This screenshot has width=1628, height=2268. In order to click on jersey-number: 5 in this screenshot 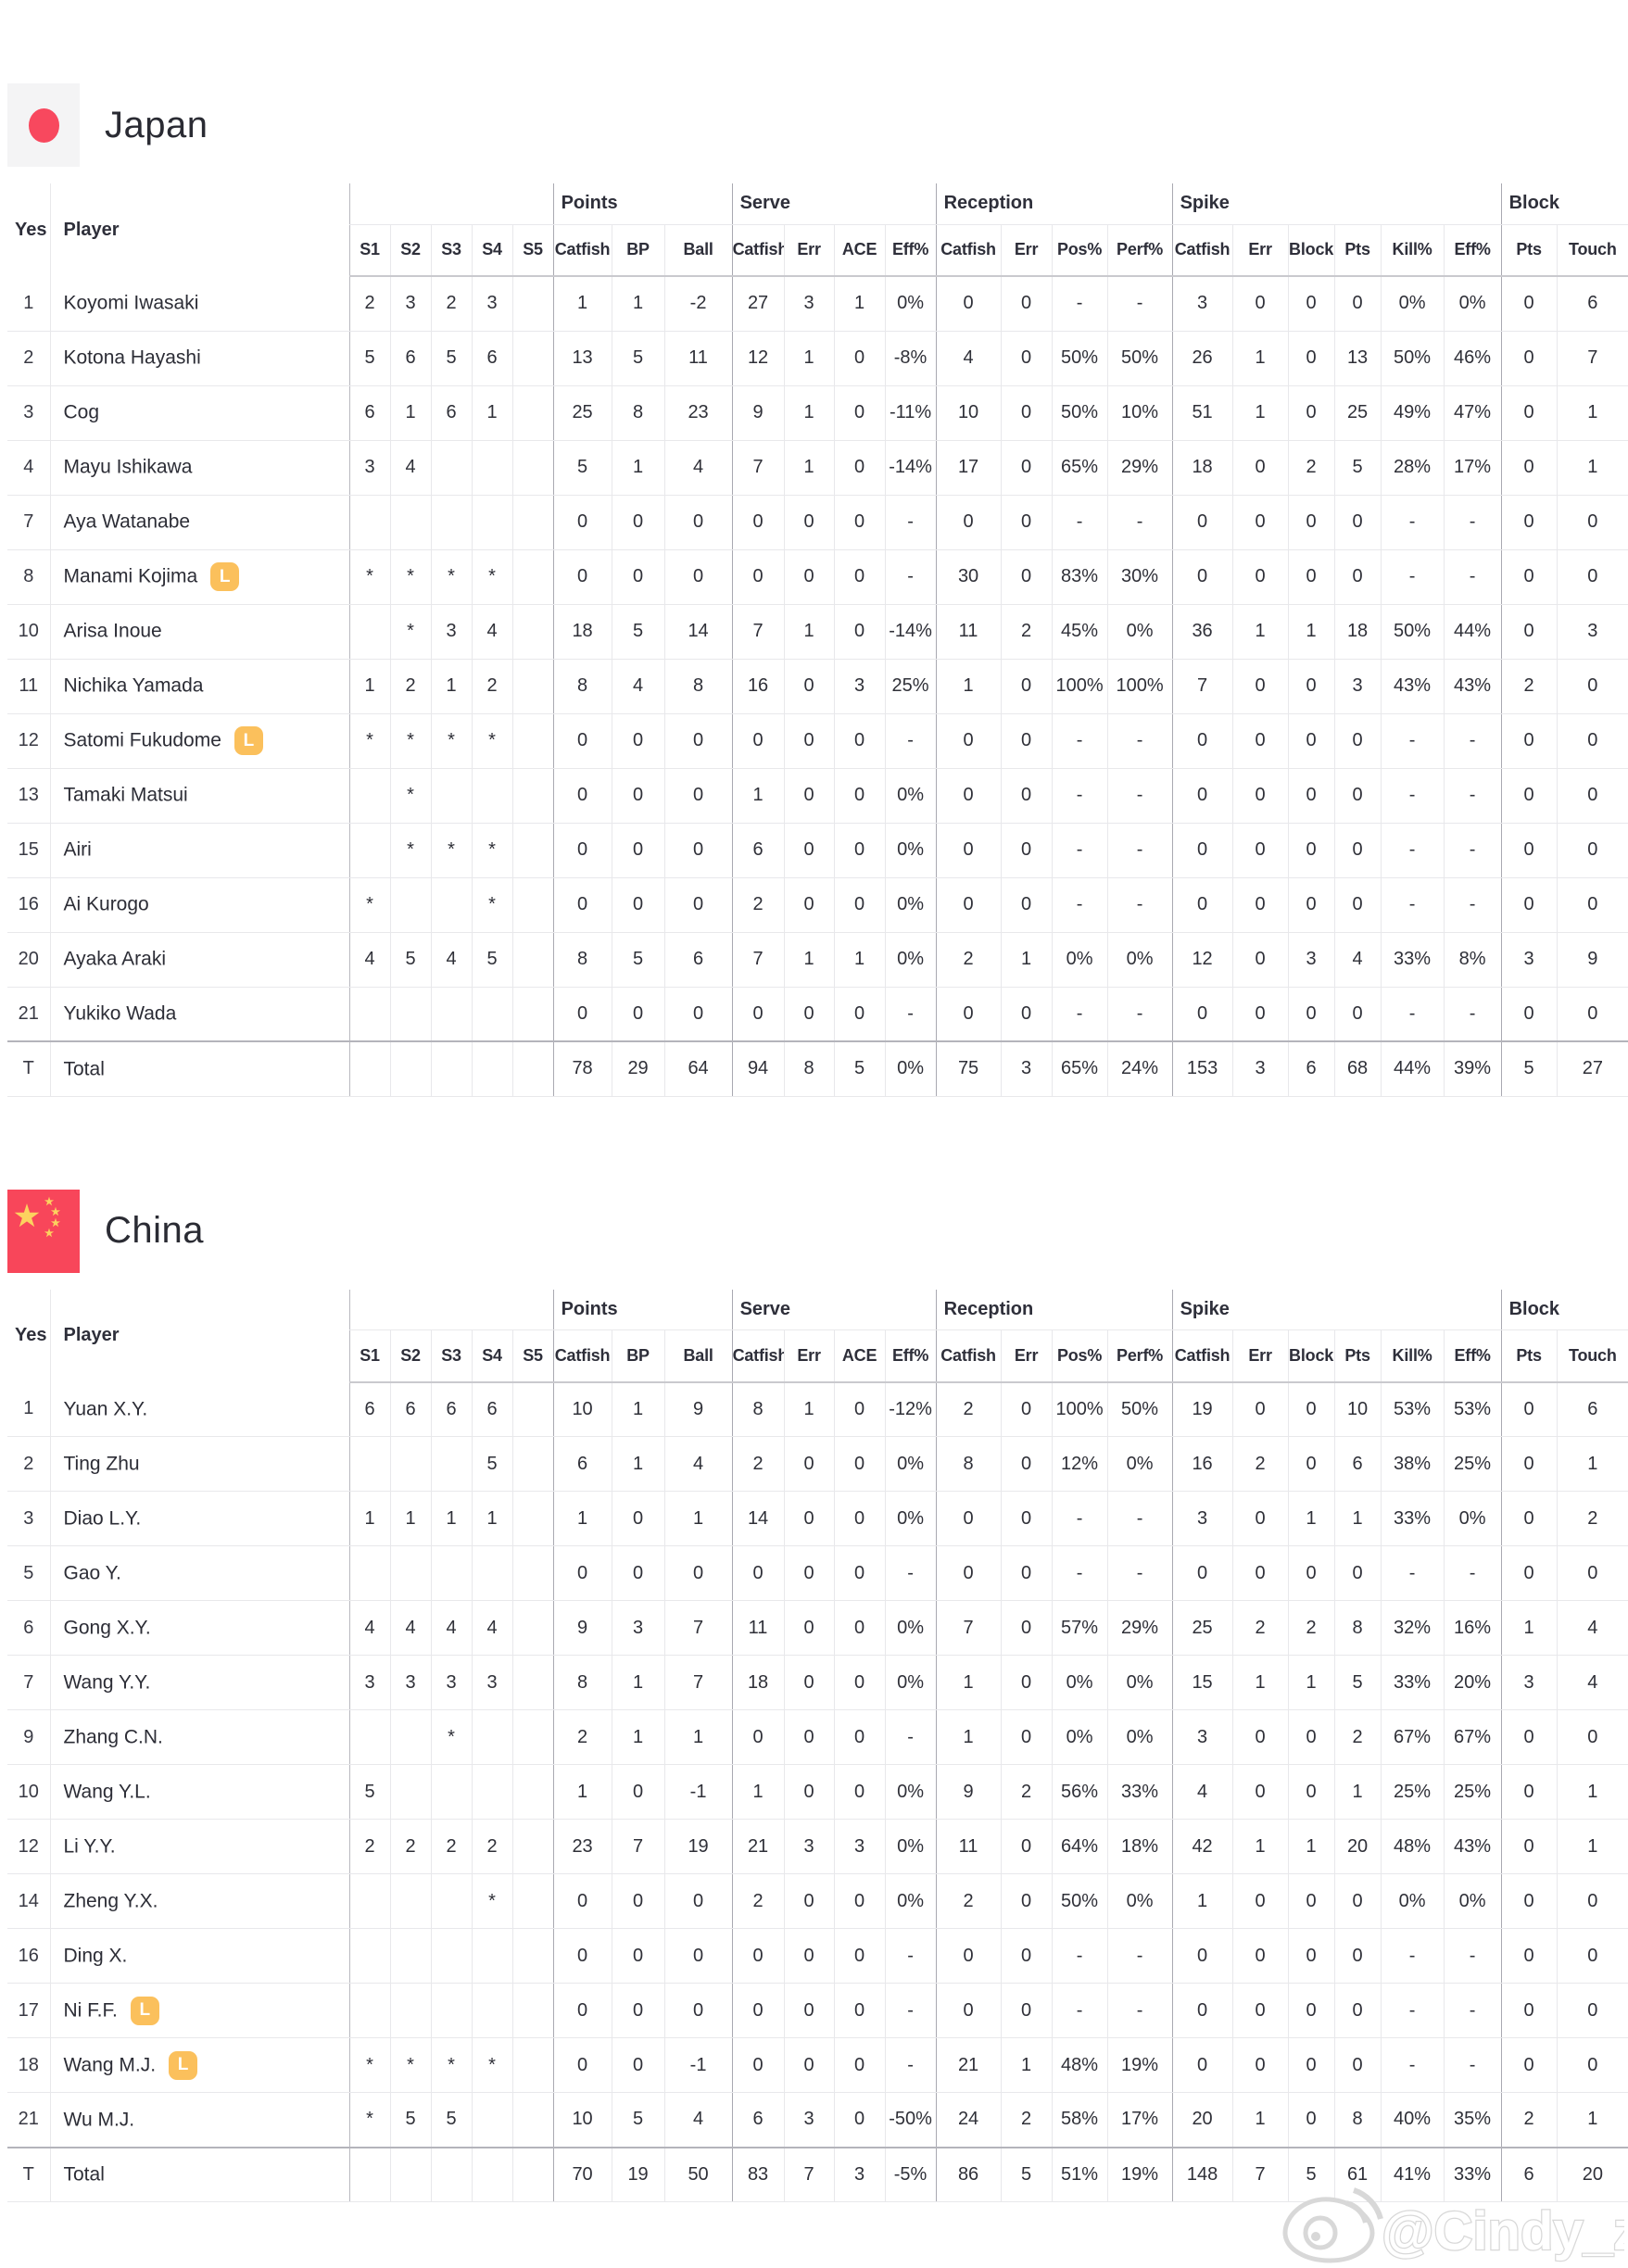, I will do `click(28, 1573)`.